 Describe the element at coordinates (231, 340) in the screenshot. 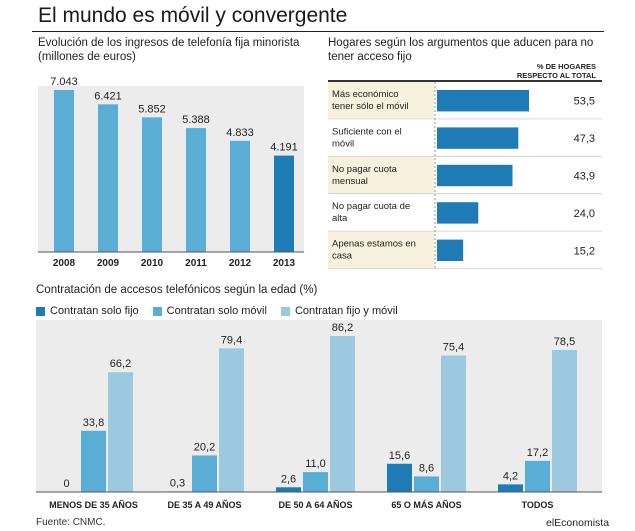

I see `access-value-label: 79,4` at that location.